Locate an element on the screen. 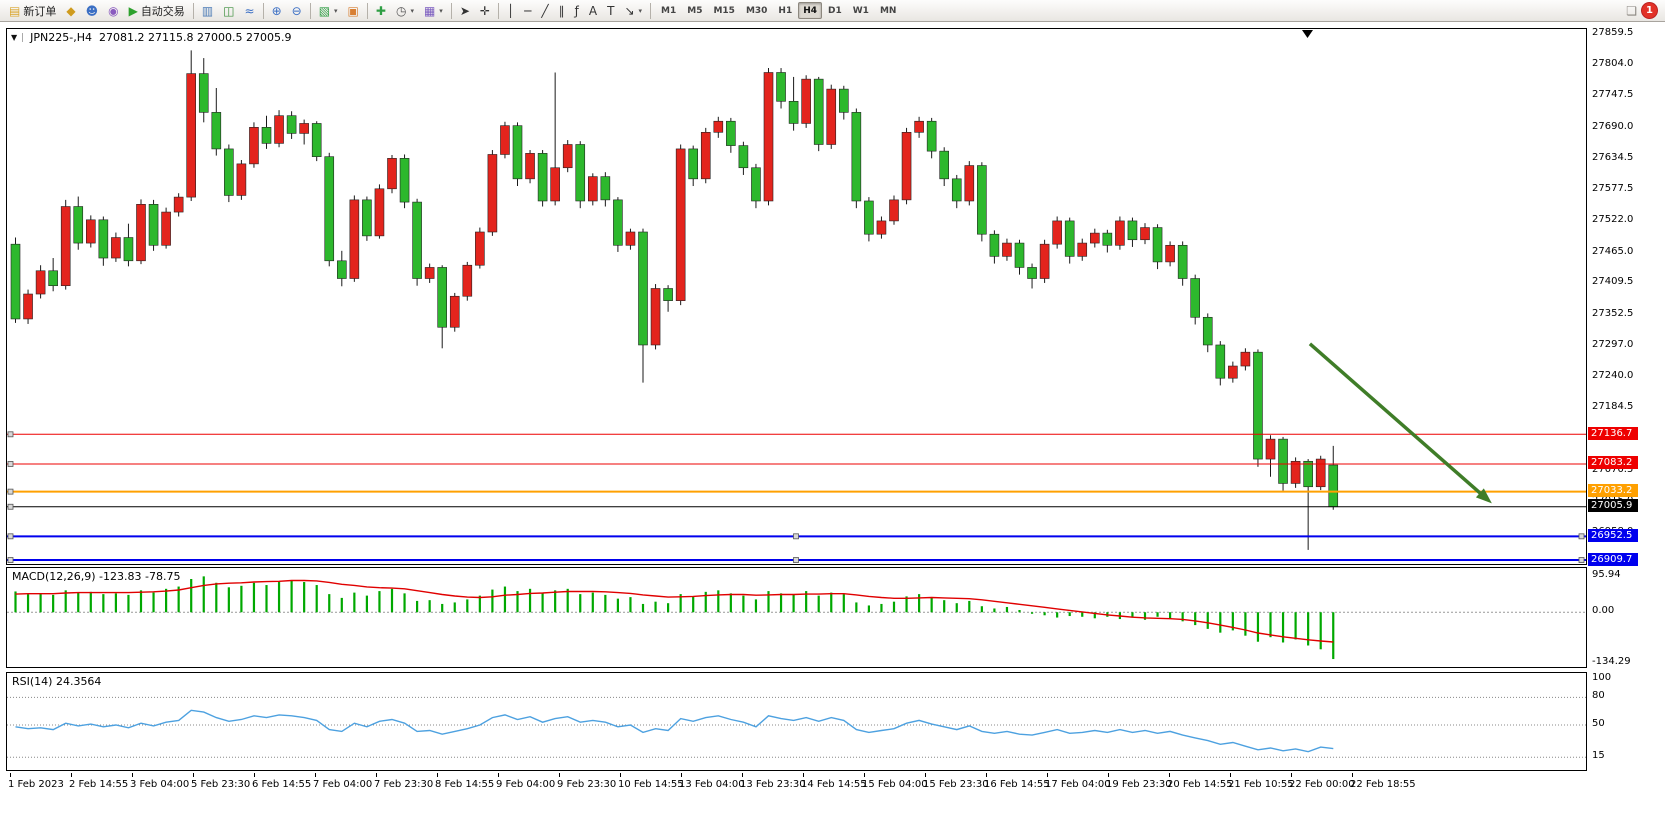 Image resolution: width=1665 pixels, height=839 pixels. price-tag: 26909.7 is located at coordinates (1613, 559).